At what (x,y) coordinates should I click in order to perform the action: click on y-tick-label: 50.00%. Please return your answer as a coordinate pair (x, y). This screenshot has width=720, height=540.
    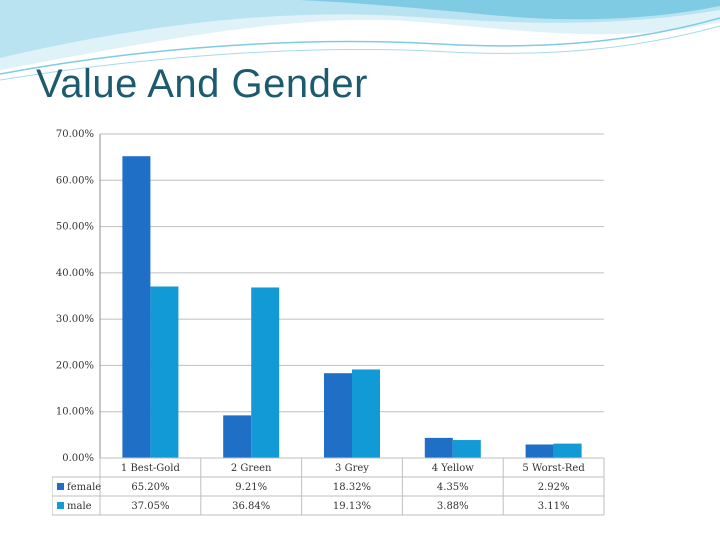
    Looking at the image, I should click on (75, 227).